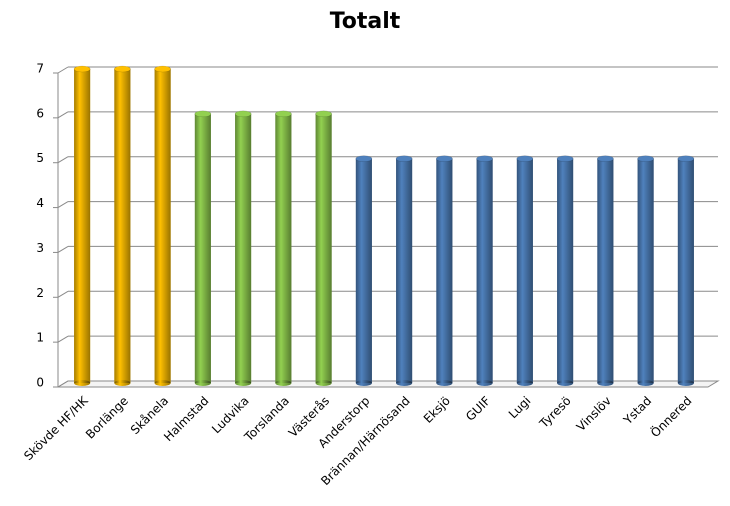 This screenshot has height=506, width=730. I want to click on x-tick-label: Ystad, so click(637, 411).